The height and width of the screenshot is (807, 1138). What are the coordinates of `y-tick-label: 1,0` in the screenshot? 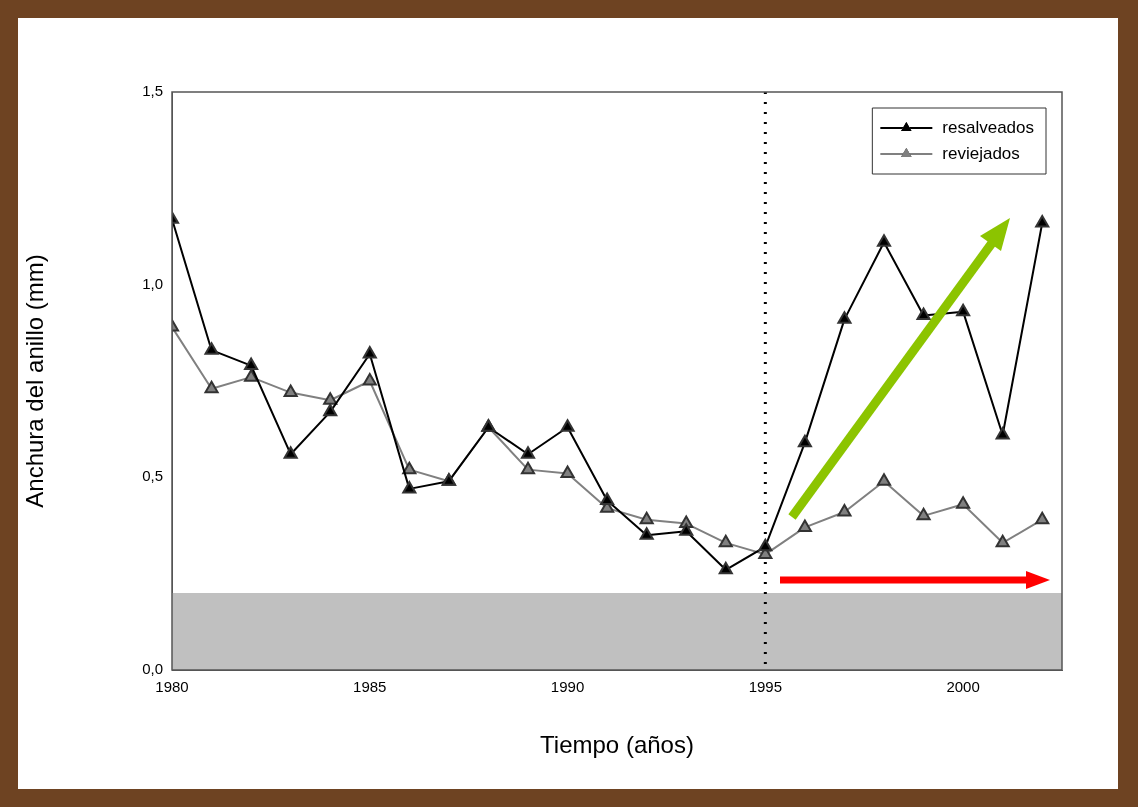 It's located at (152, 283).